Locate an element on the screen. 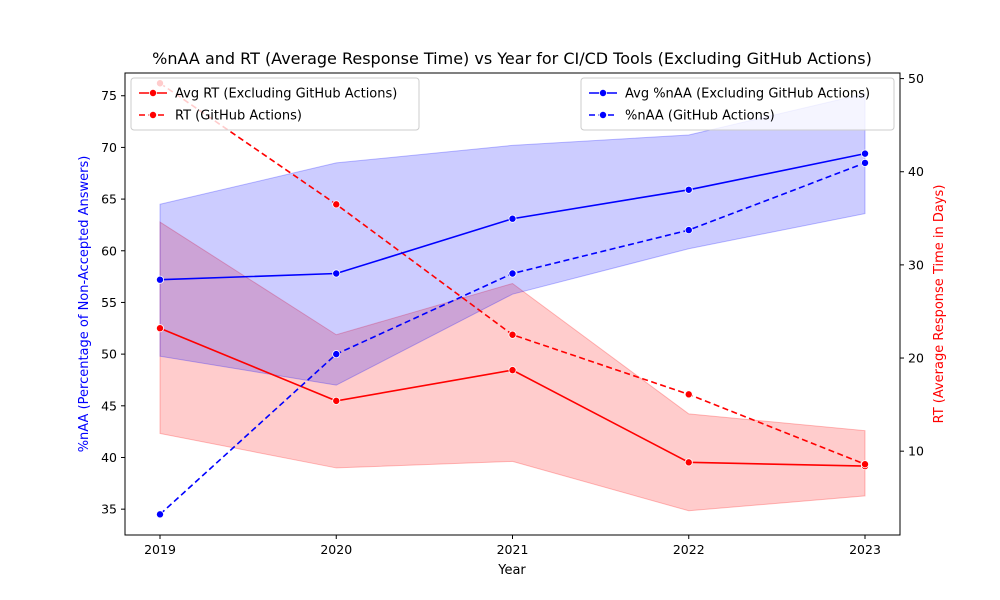  point-avg-rt-excluding-github-actions-2021 is located at coordinates (512, 370).